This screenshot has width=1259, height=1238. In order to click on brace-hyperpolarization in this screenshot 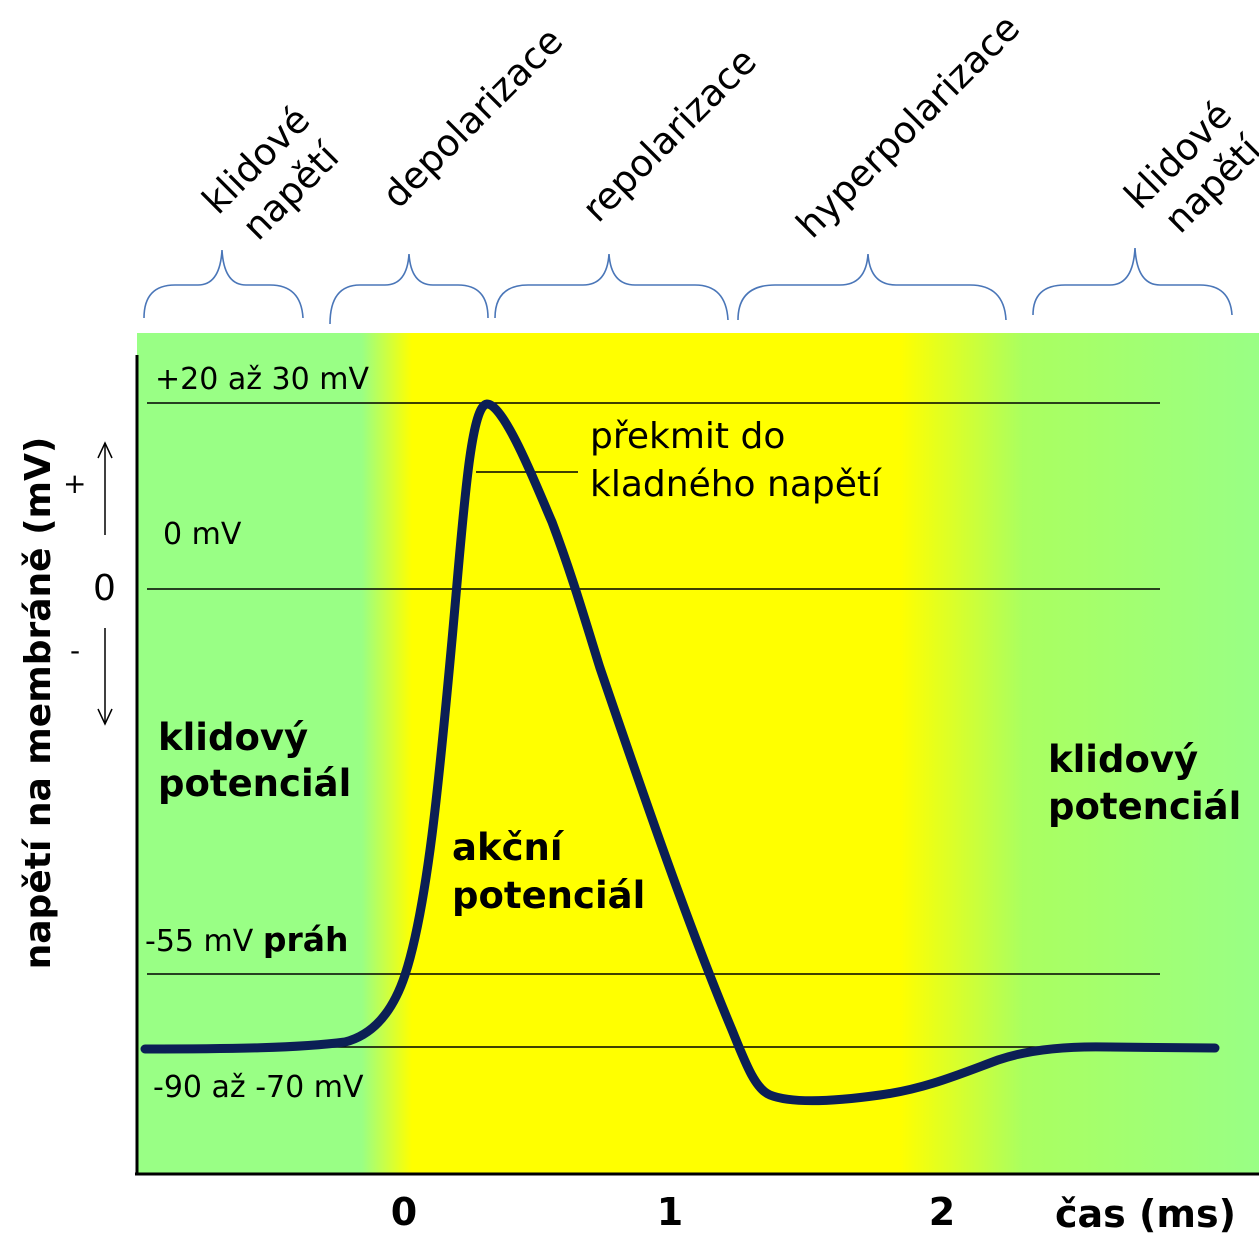, I will do `click(872, 287)`.